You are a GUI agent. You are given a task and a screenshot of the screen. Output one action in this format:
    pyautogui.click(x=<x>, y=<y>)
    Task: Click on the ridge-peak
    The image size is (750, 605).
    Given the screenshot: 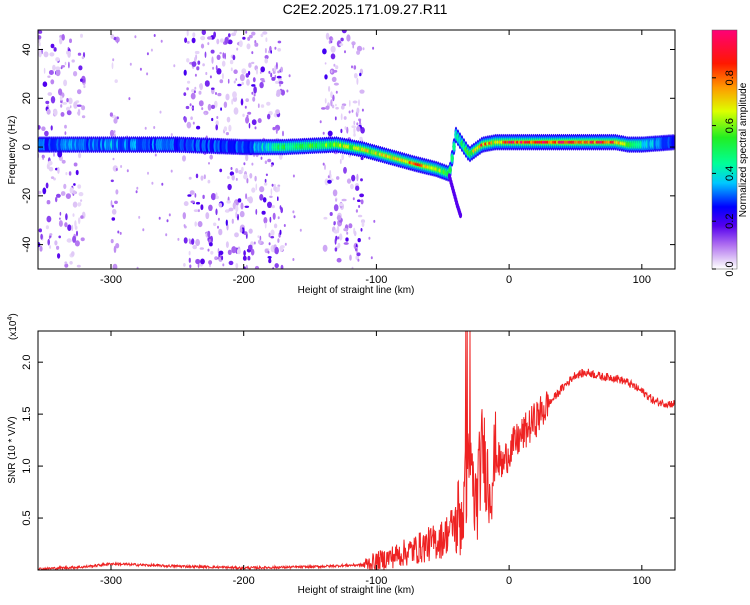 What is the action you would take?
    pyautogui.click(x=450, y=170)
    